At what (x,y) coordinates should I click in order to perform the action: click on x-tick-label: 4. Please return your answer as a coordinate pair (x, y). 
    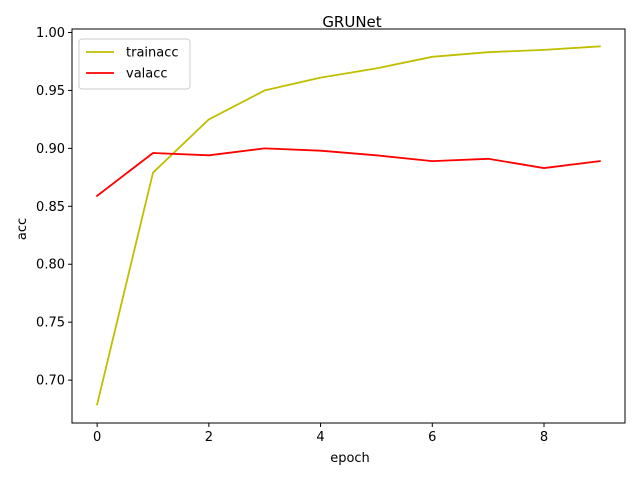
    Looking at the image, I should click on (320, 437).